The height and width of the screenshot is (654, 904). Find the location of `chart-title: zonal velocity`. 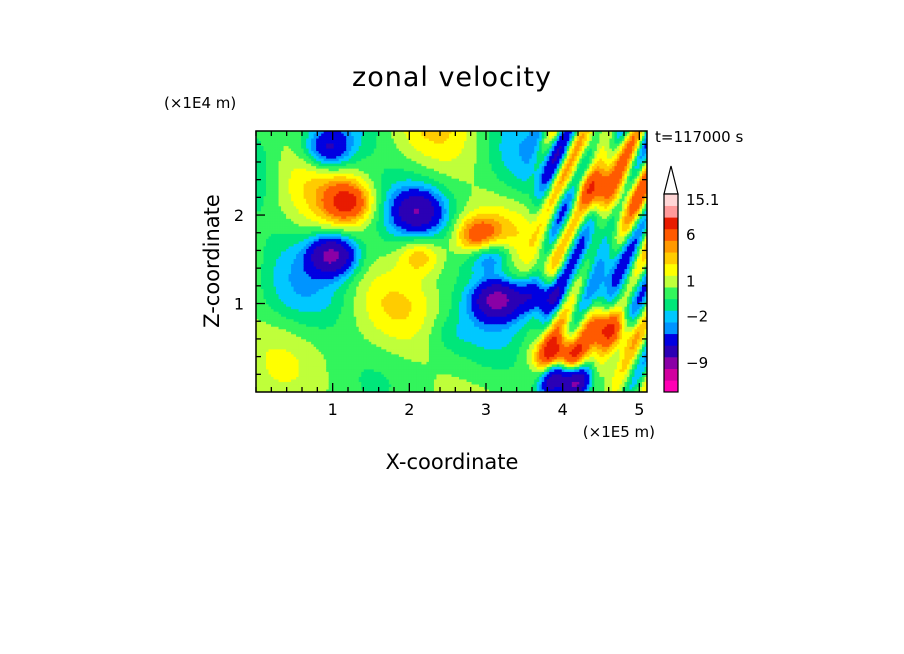

chart-title: zonal velocity is located at coordinates (452, 77).